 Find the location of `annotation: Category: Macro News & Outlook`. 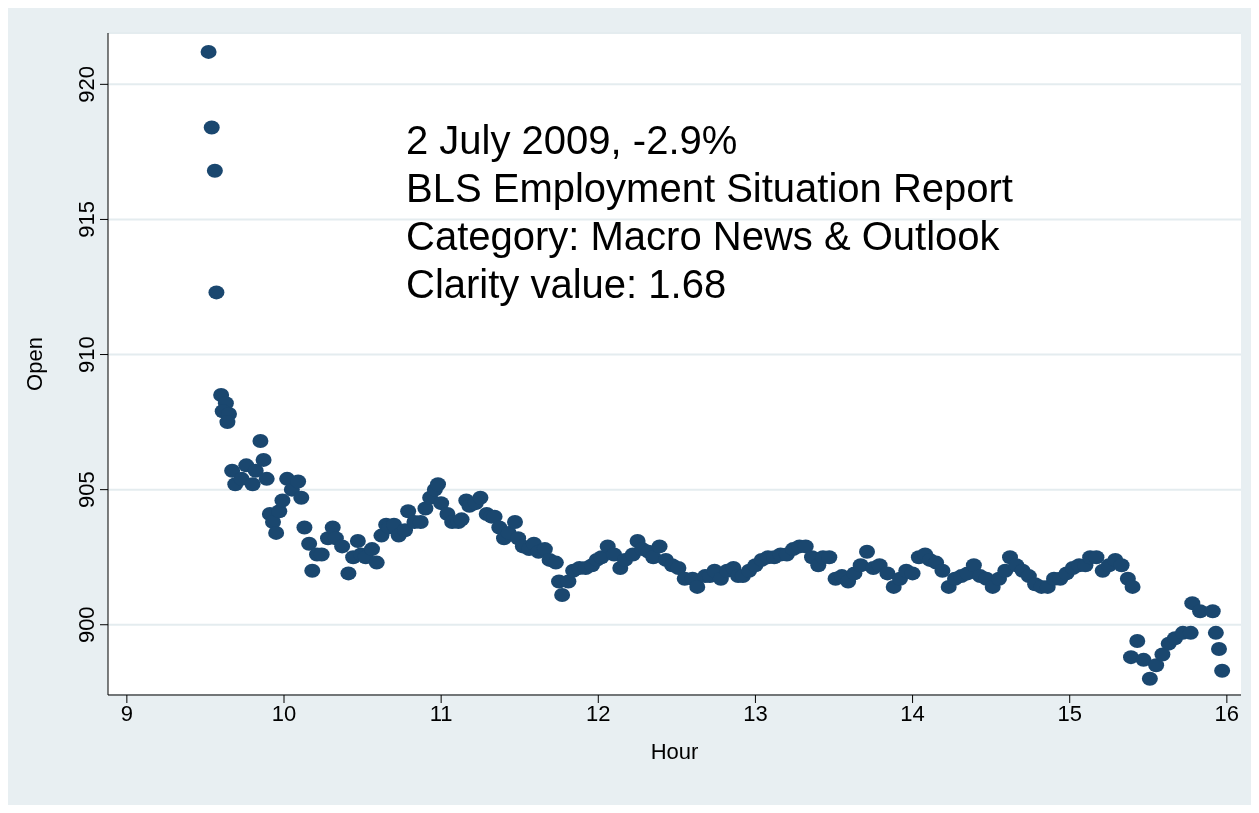

annotation: Category: Macro News & Outlook is located at coordinates (703, 236).